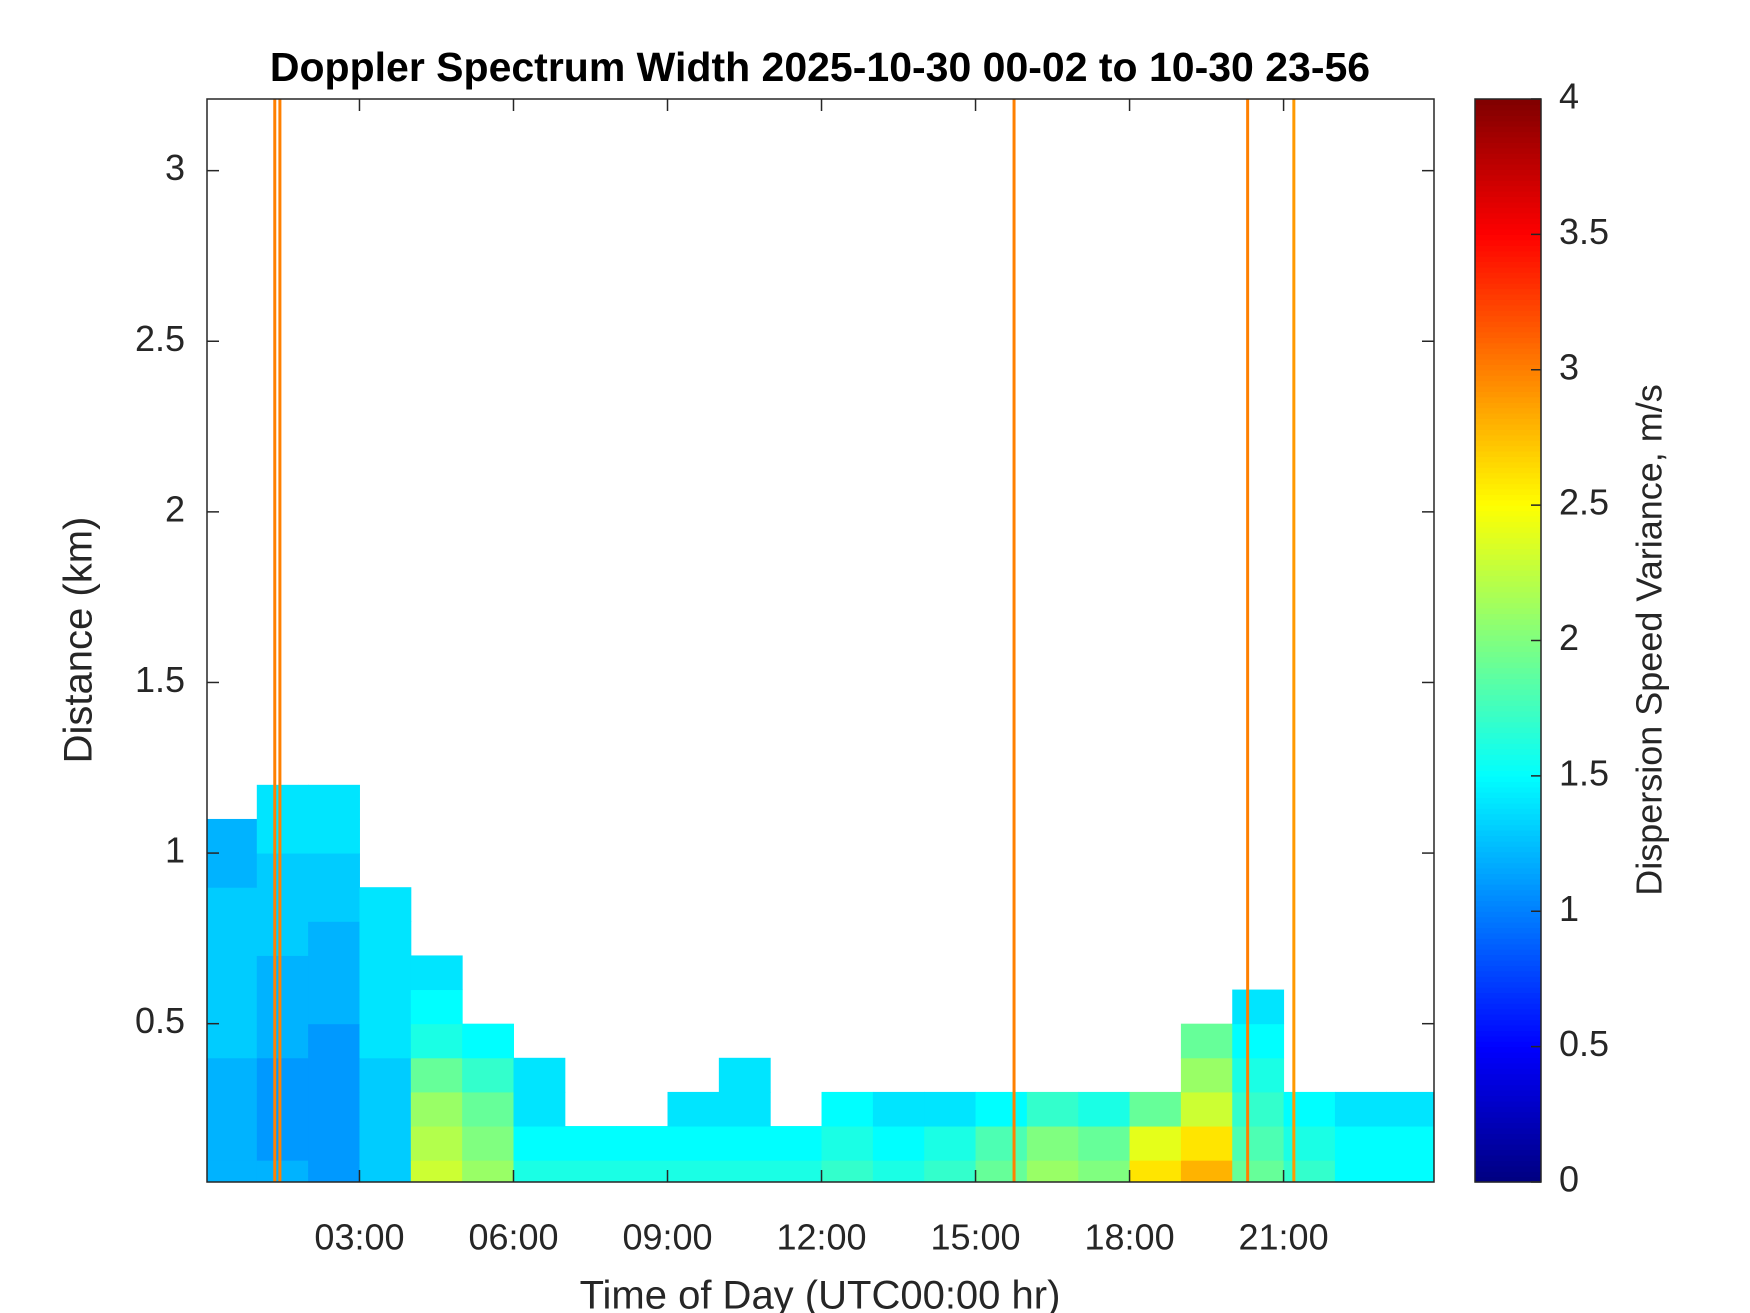 This screenshot has height=1313, width=1750. Describe the element at coordinates (1569, 96) in the screenshot. I see `colorbar-tick-label: 4` at that location.